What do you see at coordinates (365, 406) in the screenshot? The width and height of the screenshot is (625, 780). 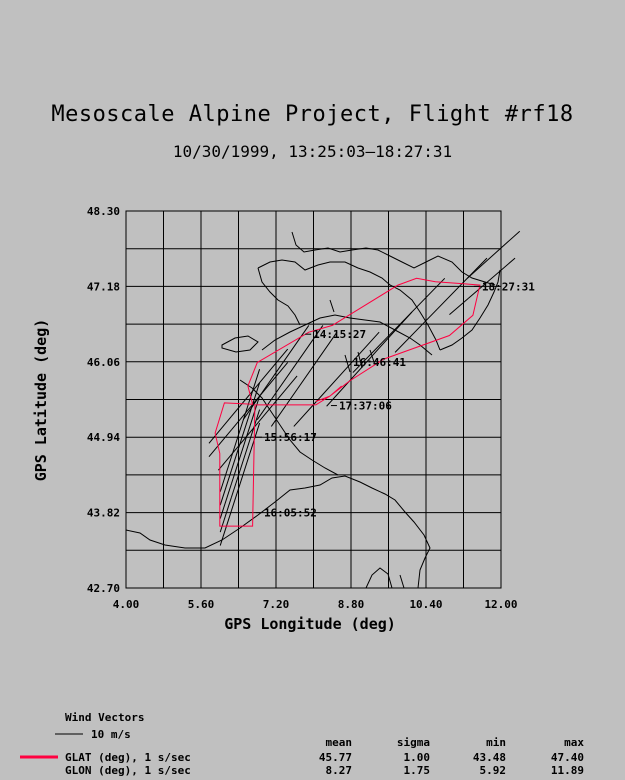 I see `time-annotation: 17:37:06` at bounding box center [365, 406].